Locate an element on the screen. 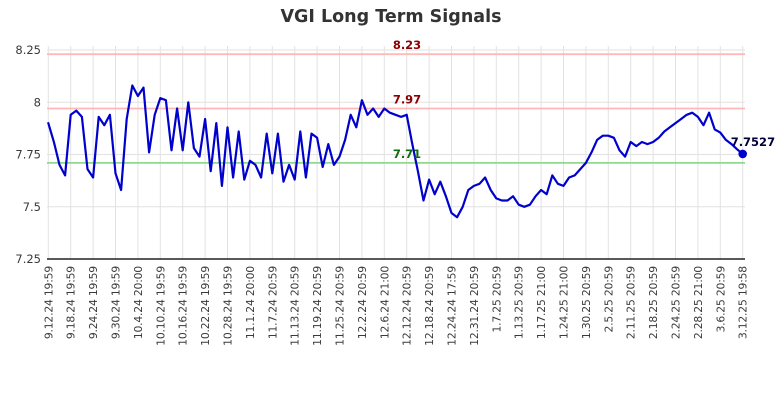 The height and width of the screenshot is (400, 784). x-tick-label: 12.31.24 20:59 is located at coordinates (474, 306).